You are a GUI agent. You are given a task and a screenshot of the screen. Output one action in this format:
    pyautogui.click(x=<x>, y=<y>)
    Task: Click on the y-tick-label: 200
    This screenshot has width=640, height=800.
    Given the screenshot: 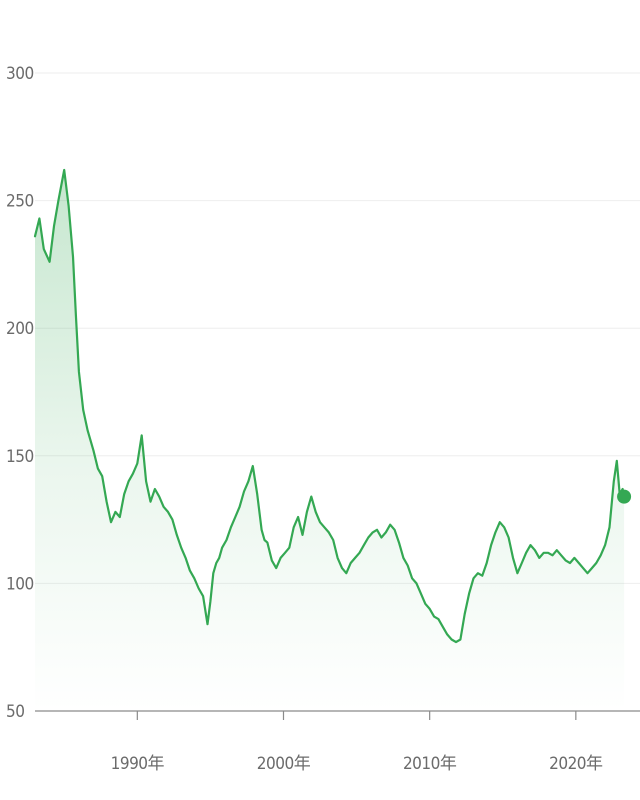 What is the action you would take?
    pyautogui.click(x=20, y=329)
    